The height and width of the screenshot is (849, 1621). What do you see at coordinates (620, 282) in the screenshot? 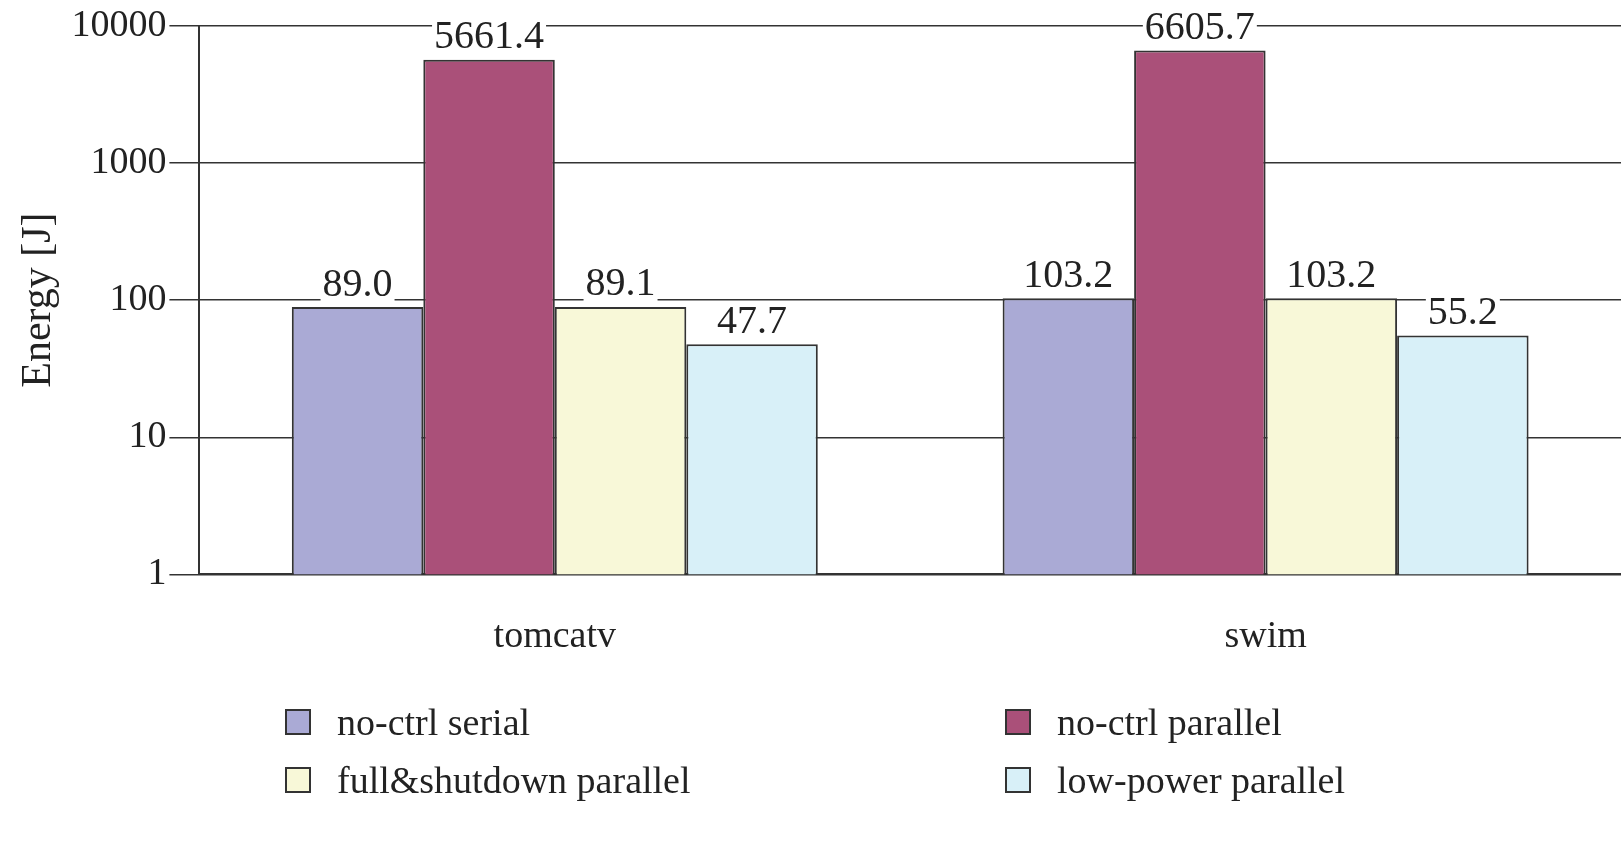
I see `data-label: 89.1` at bounding box center [620, 282].